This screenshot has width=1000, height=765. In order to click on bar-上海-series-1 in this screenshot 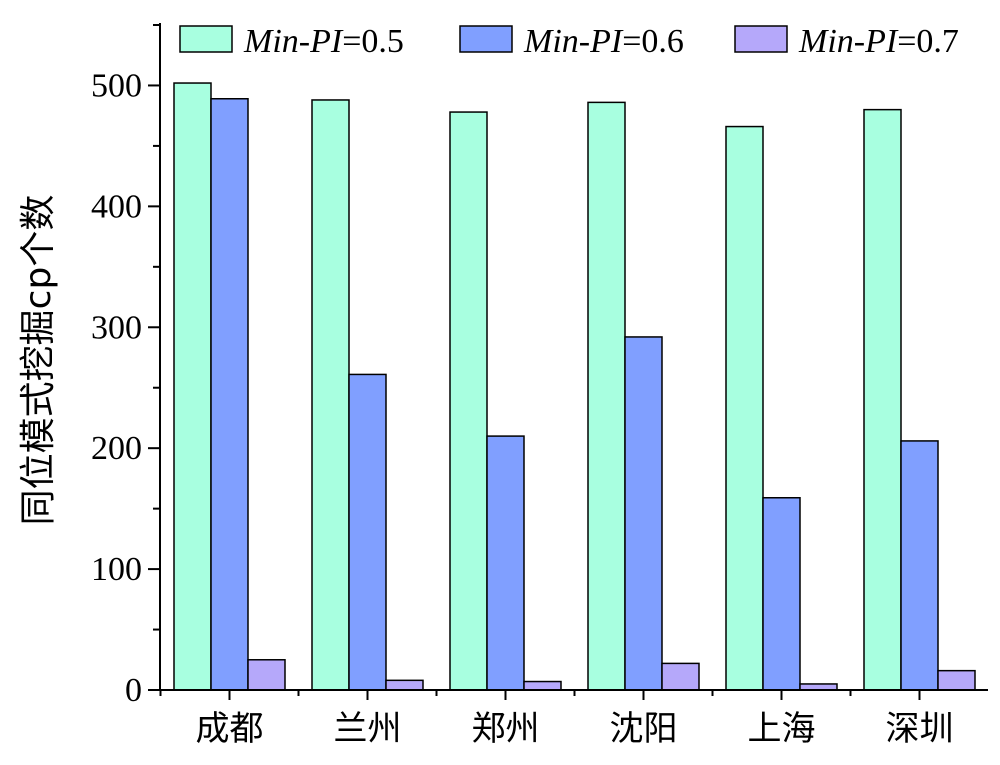, I will do `click(744, 408)`.